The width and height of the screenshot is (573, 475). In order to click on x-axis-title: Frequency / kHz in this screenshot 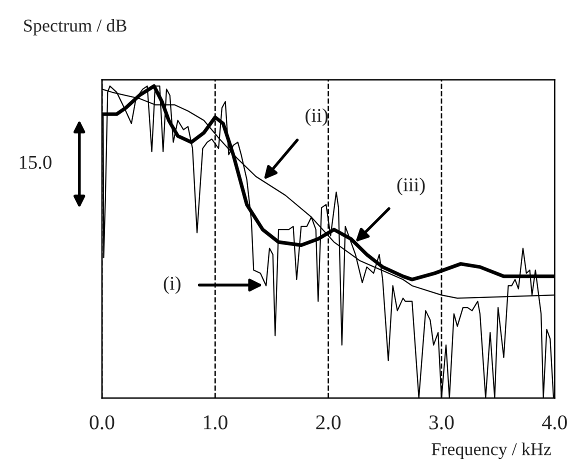, I will do `click(491, 451)`.